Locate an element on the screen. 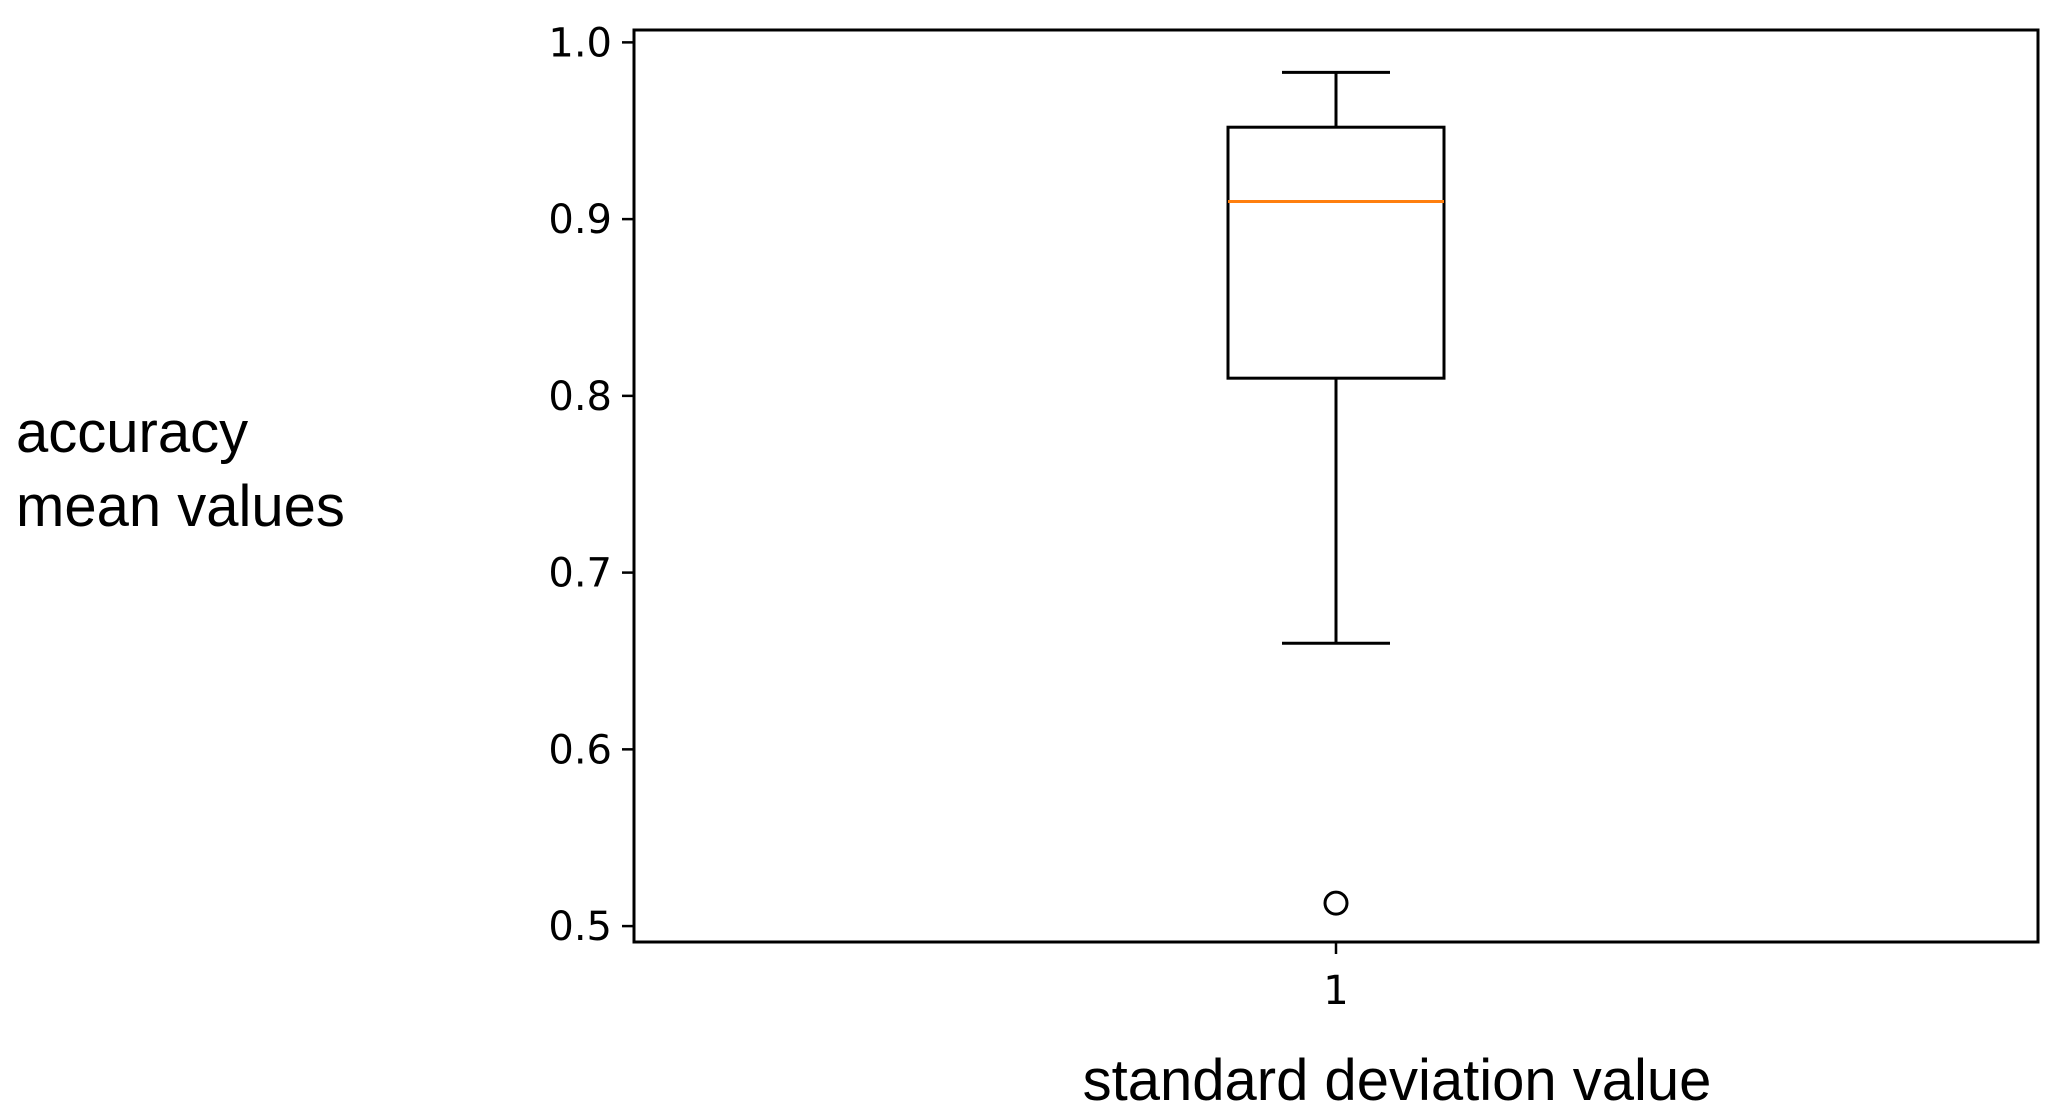 This screenshot has height=1118, width=2045. y-tick-label: 0.6 is located at coordinates (580, 750).